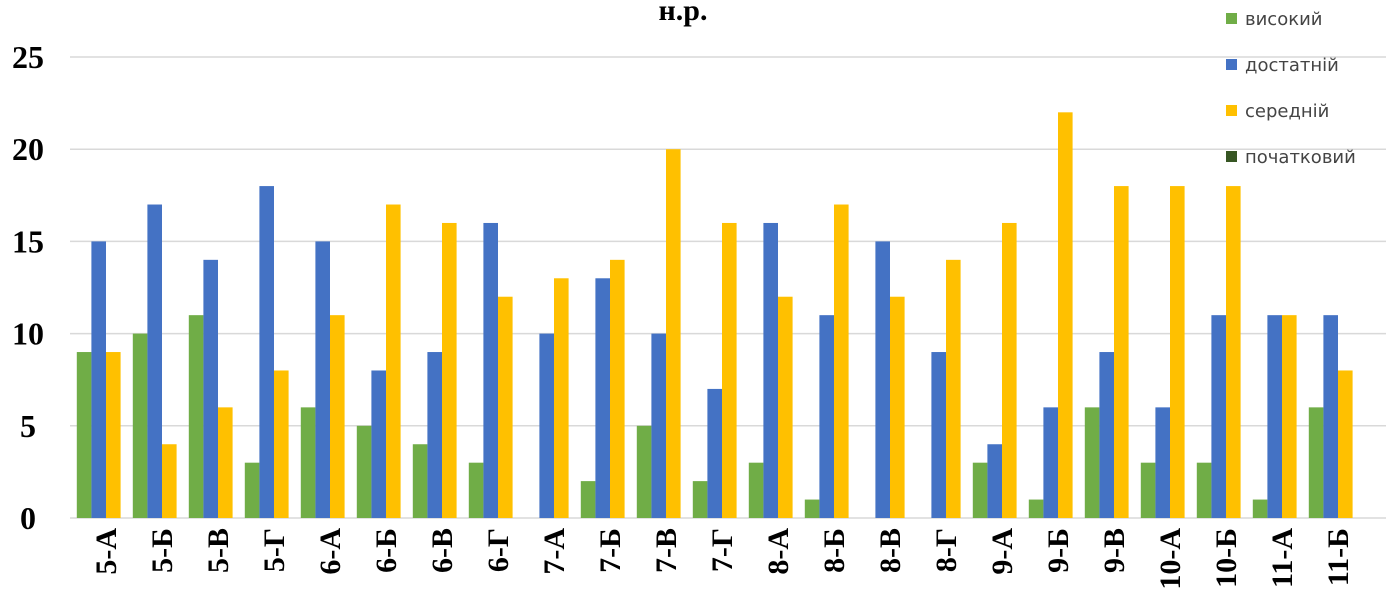 This screenshot has height=615, width=1386. I want to click on y-tick-label: 20, so click(28, 149).